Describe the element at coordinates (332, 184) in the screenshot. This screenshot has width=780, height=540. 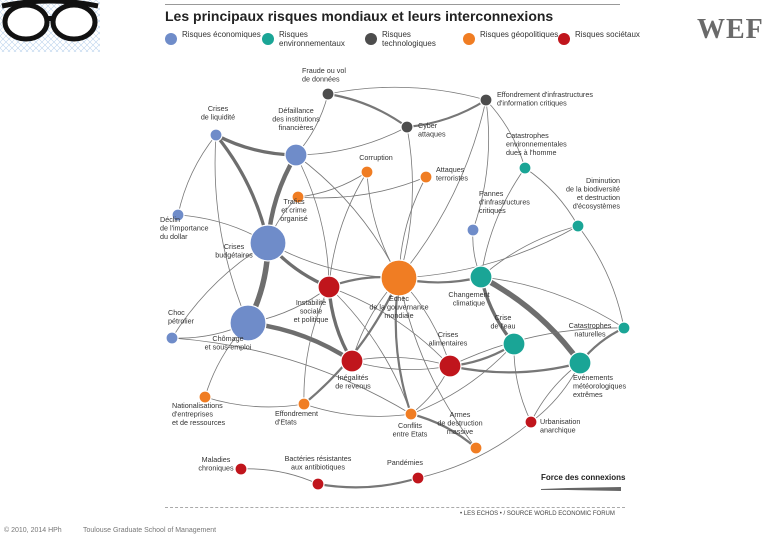
I see `edge-corruption-trafics` at that location.